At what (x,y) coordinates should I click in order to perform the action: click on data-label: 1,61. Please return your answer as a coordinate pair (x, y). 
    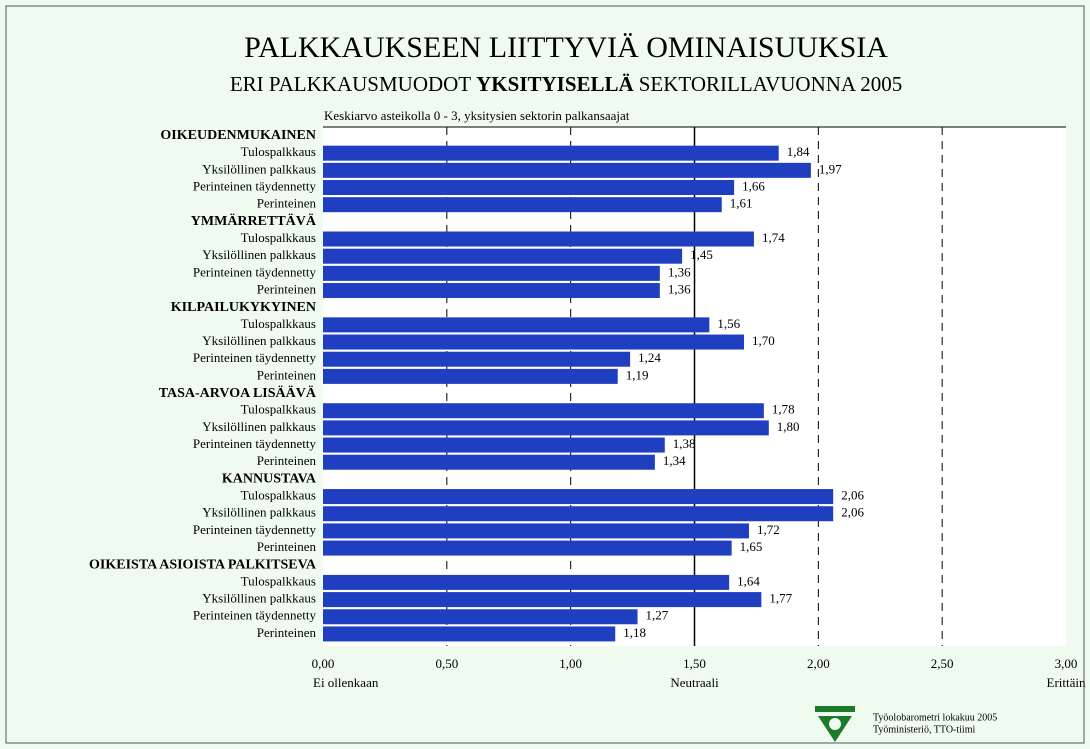
    Looking at the image, I should click on (741, 203).